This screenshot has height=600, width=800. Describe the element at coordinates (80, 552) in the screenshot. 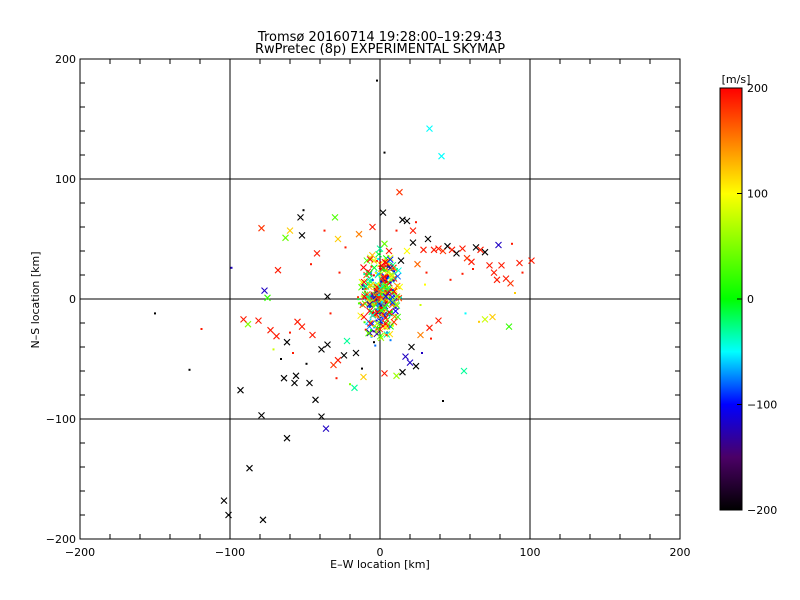

I see `x-tick-label: −200` at that location.